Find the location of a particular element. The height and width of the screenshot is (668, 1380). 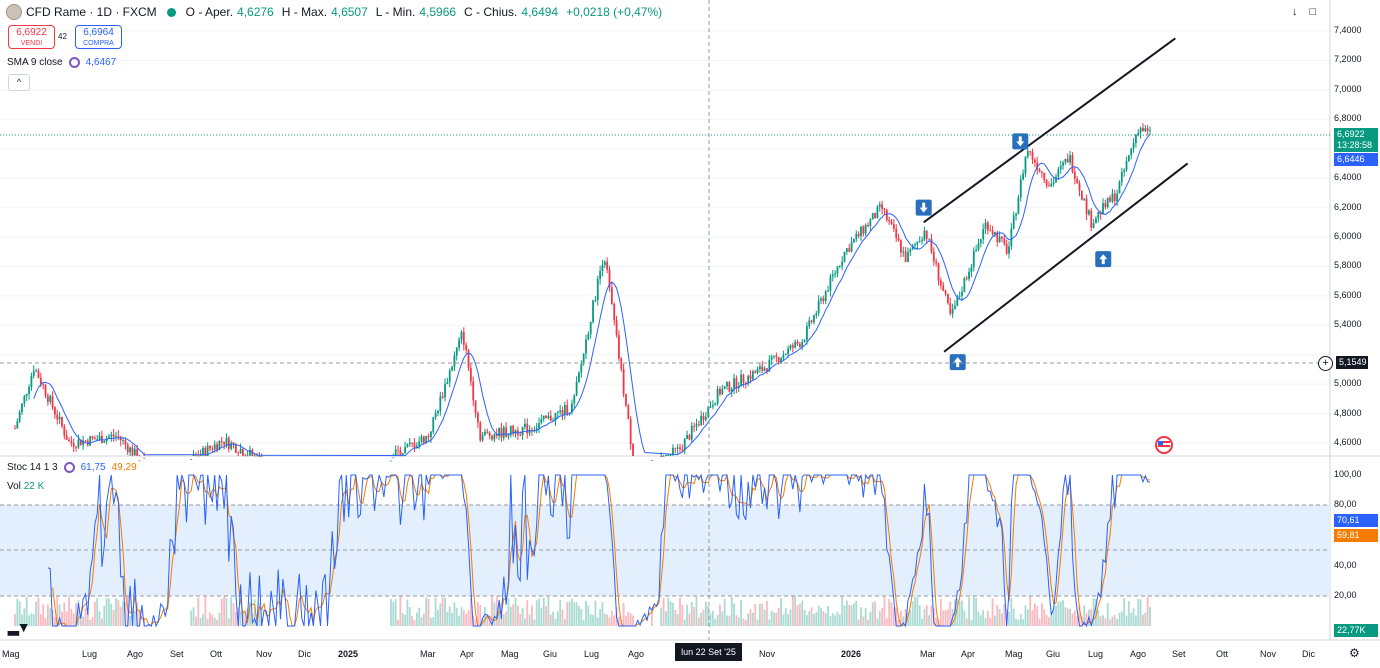

stochastic-d-value: 49,29 is located at coordinates (124, 467).